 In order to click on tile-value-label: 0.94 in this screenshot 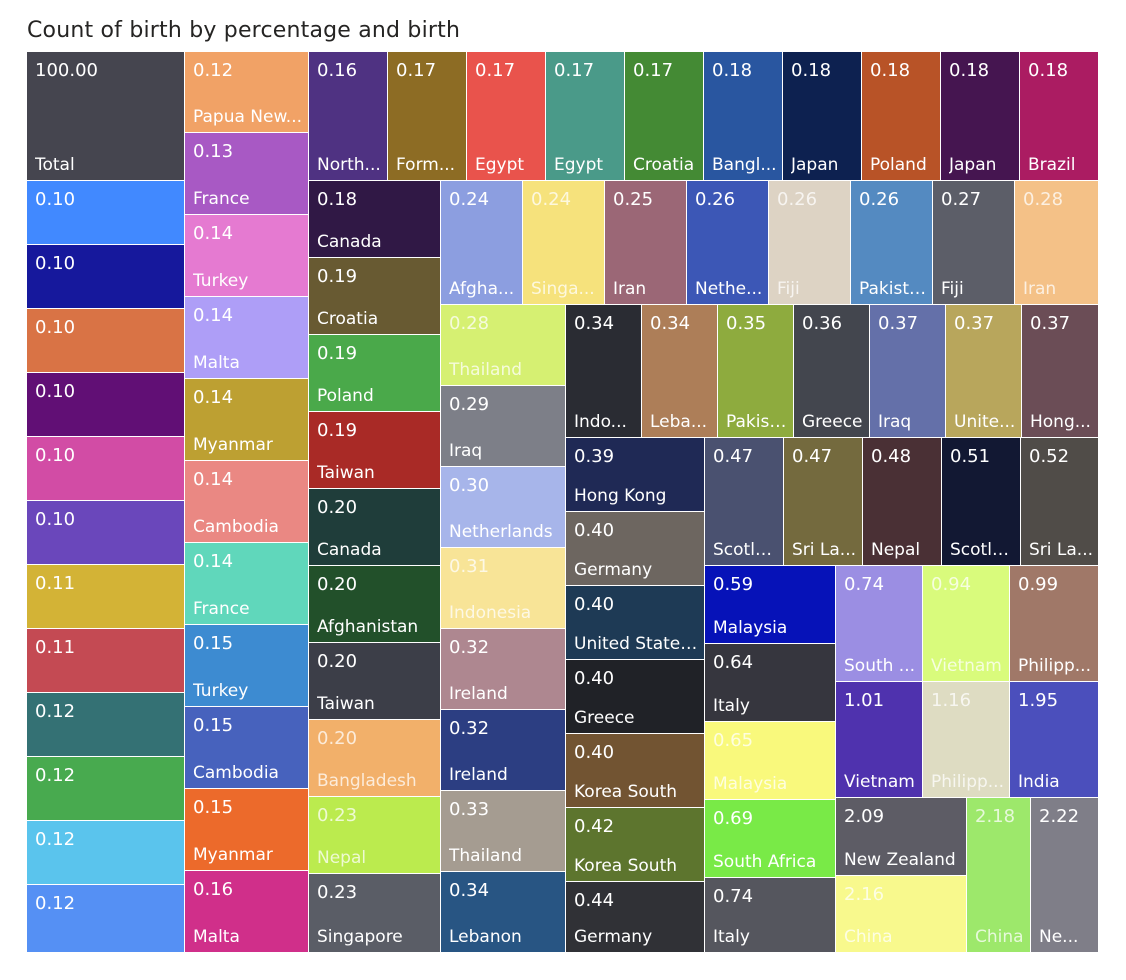, I will do `click(951, 584)`.